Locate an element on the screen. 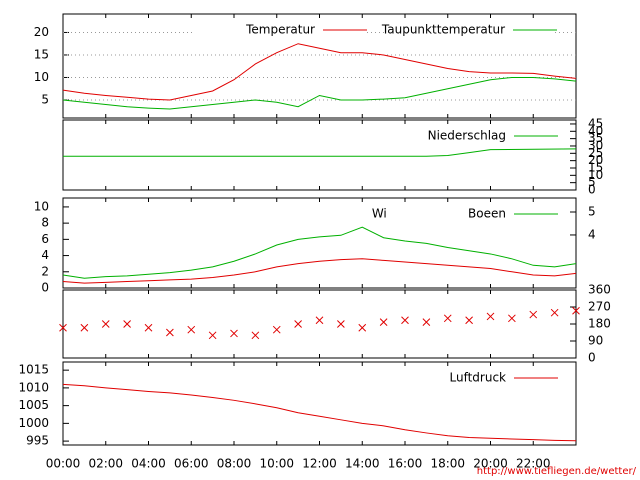  legend-label: Luftdruck is located at coordinates (477, 378).